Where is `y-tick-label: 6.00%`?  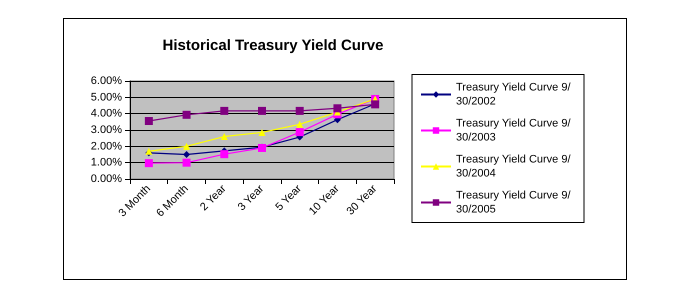
y-tick-label: 6.00% is located at coordinates (106, 81).